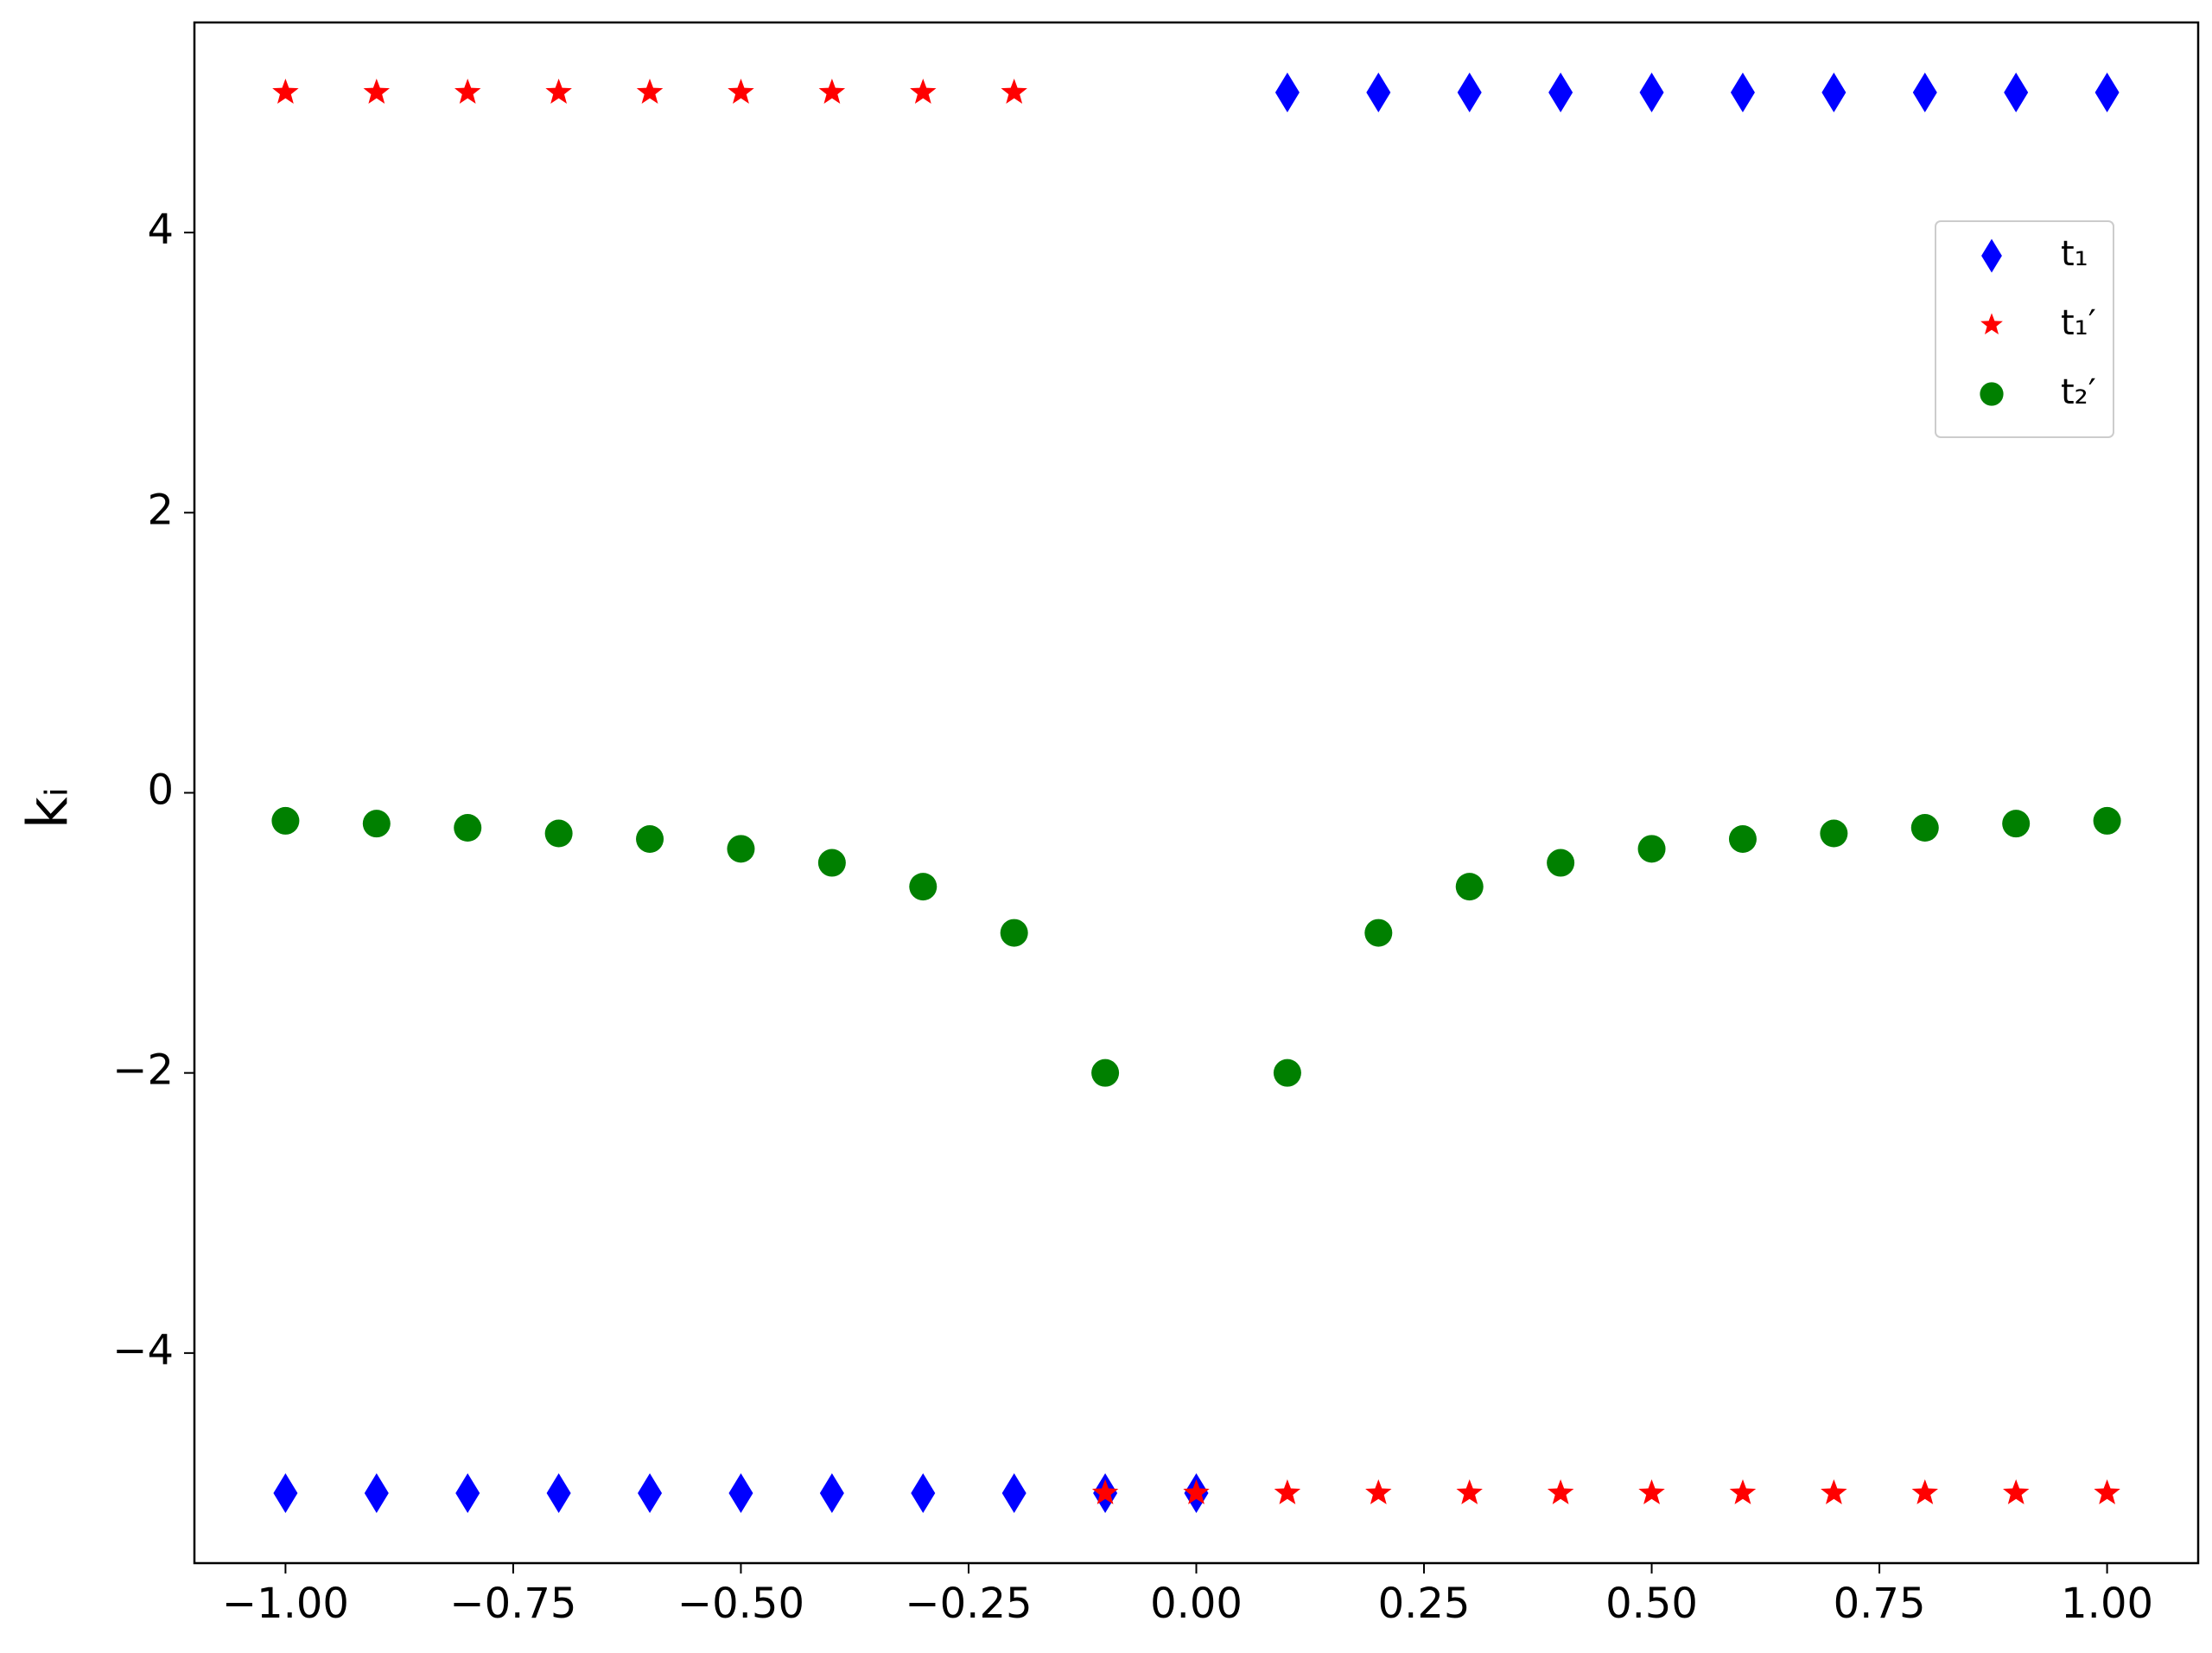 The image size is (2212, 1653). What do you see at coordinates (968, 1604) in the screenshot?
I see `x-tick-label: −0.25` at bounding box center [968, 1604].